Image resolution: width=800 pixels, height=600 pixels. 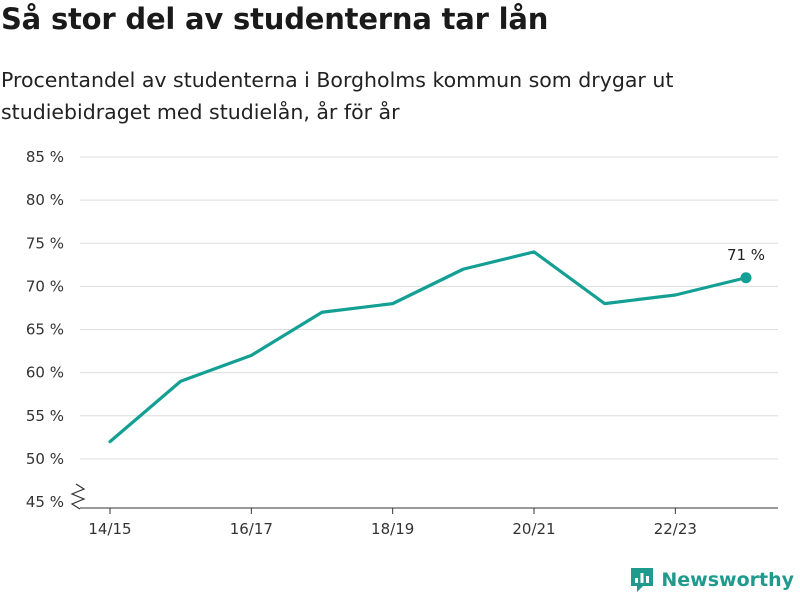 What do you see at coordinates (45, 243) in the screenshot?
I see `y-tick-label: 75 %` at bounding box center [45, 243].